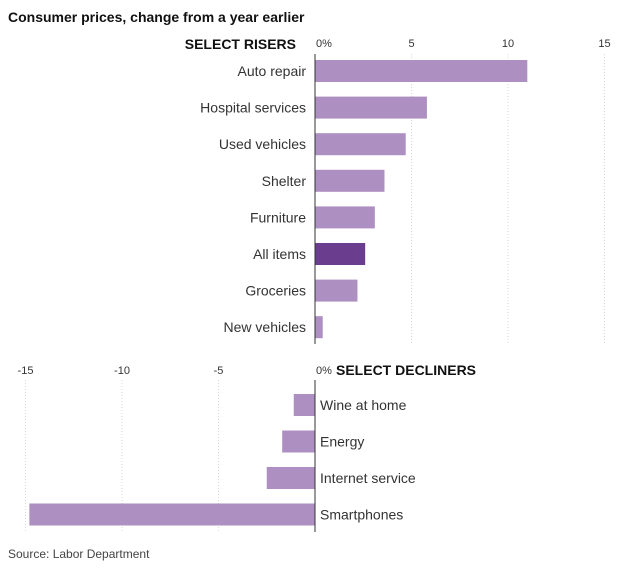  I want to click on category-label: Internet service, so click(368, 478).